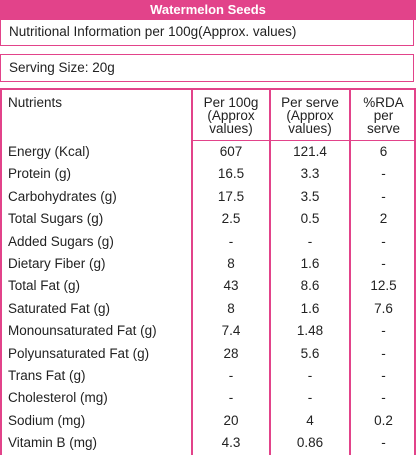 This screenshot has width=416, height=455. Describe the element at coordinates (57, 263) in the screenshot. I see `nutrient-name: Dietary Fiber (g)` at that location.